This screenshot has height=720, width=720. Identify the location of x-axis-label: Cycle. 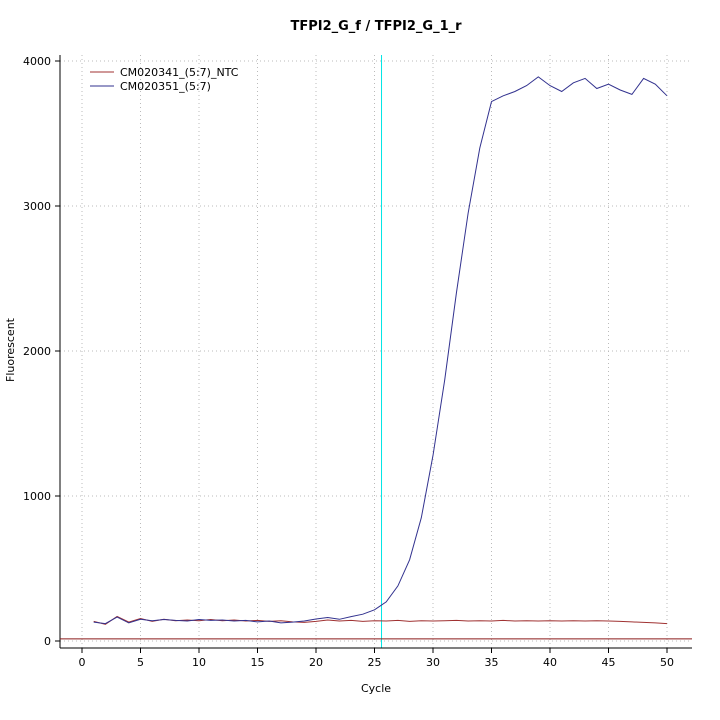
(376, 688).